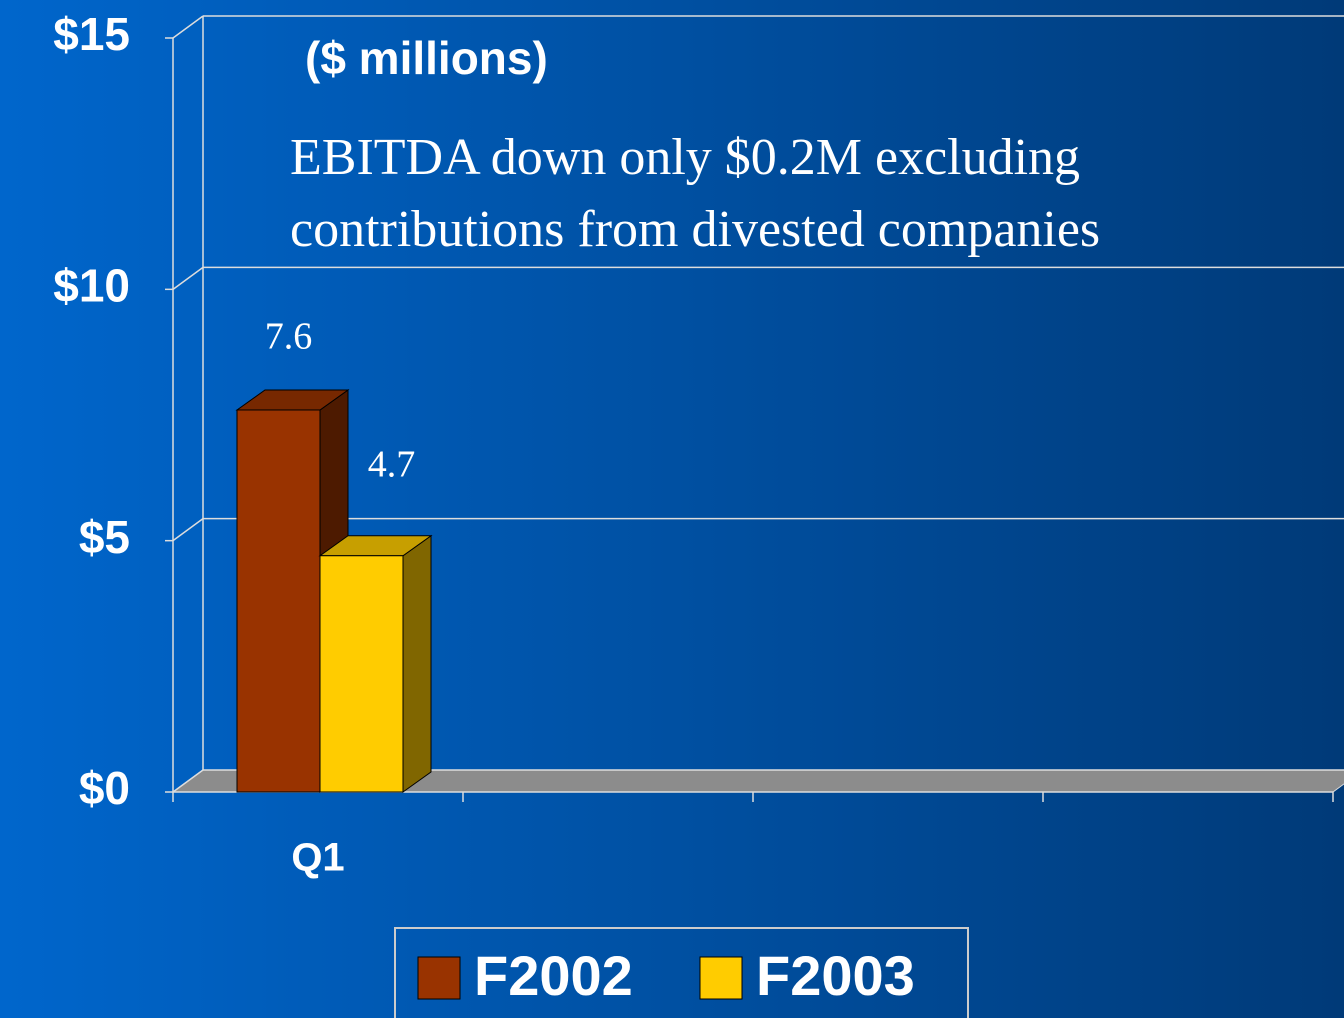 The height and width of the screenshot is (1018, 1344). I want to click on data-label: 7.6, so click(289, 337).